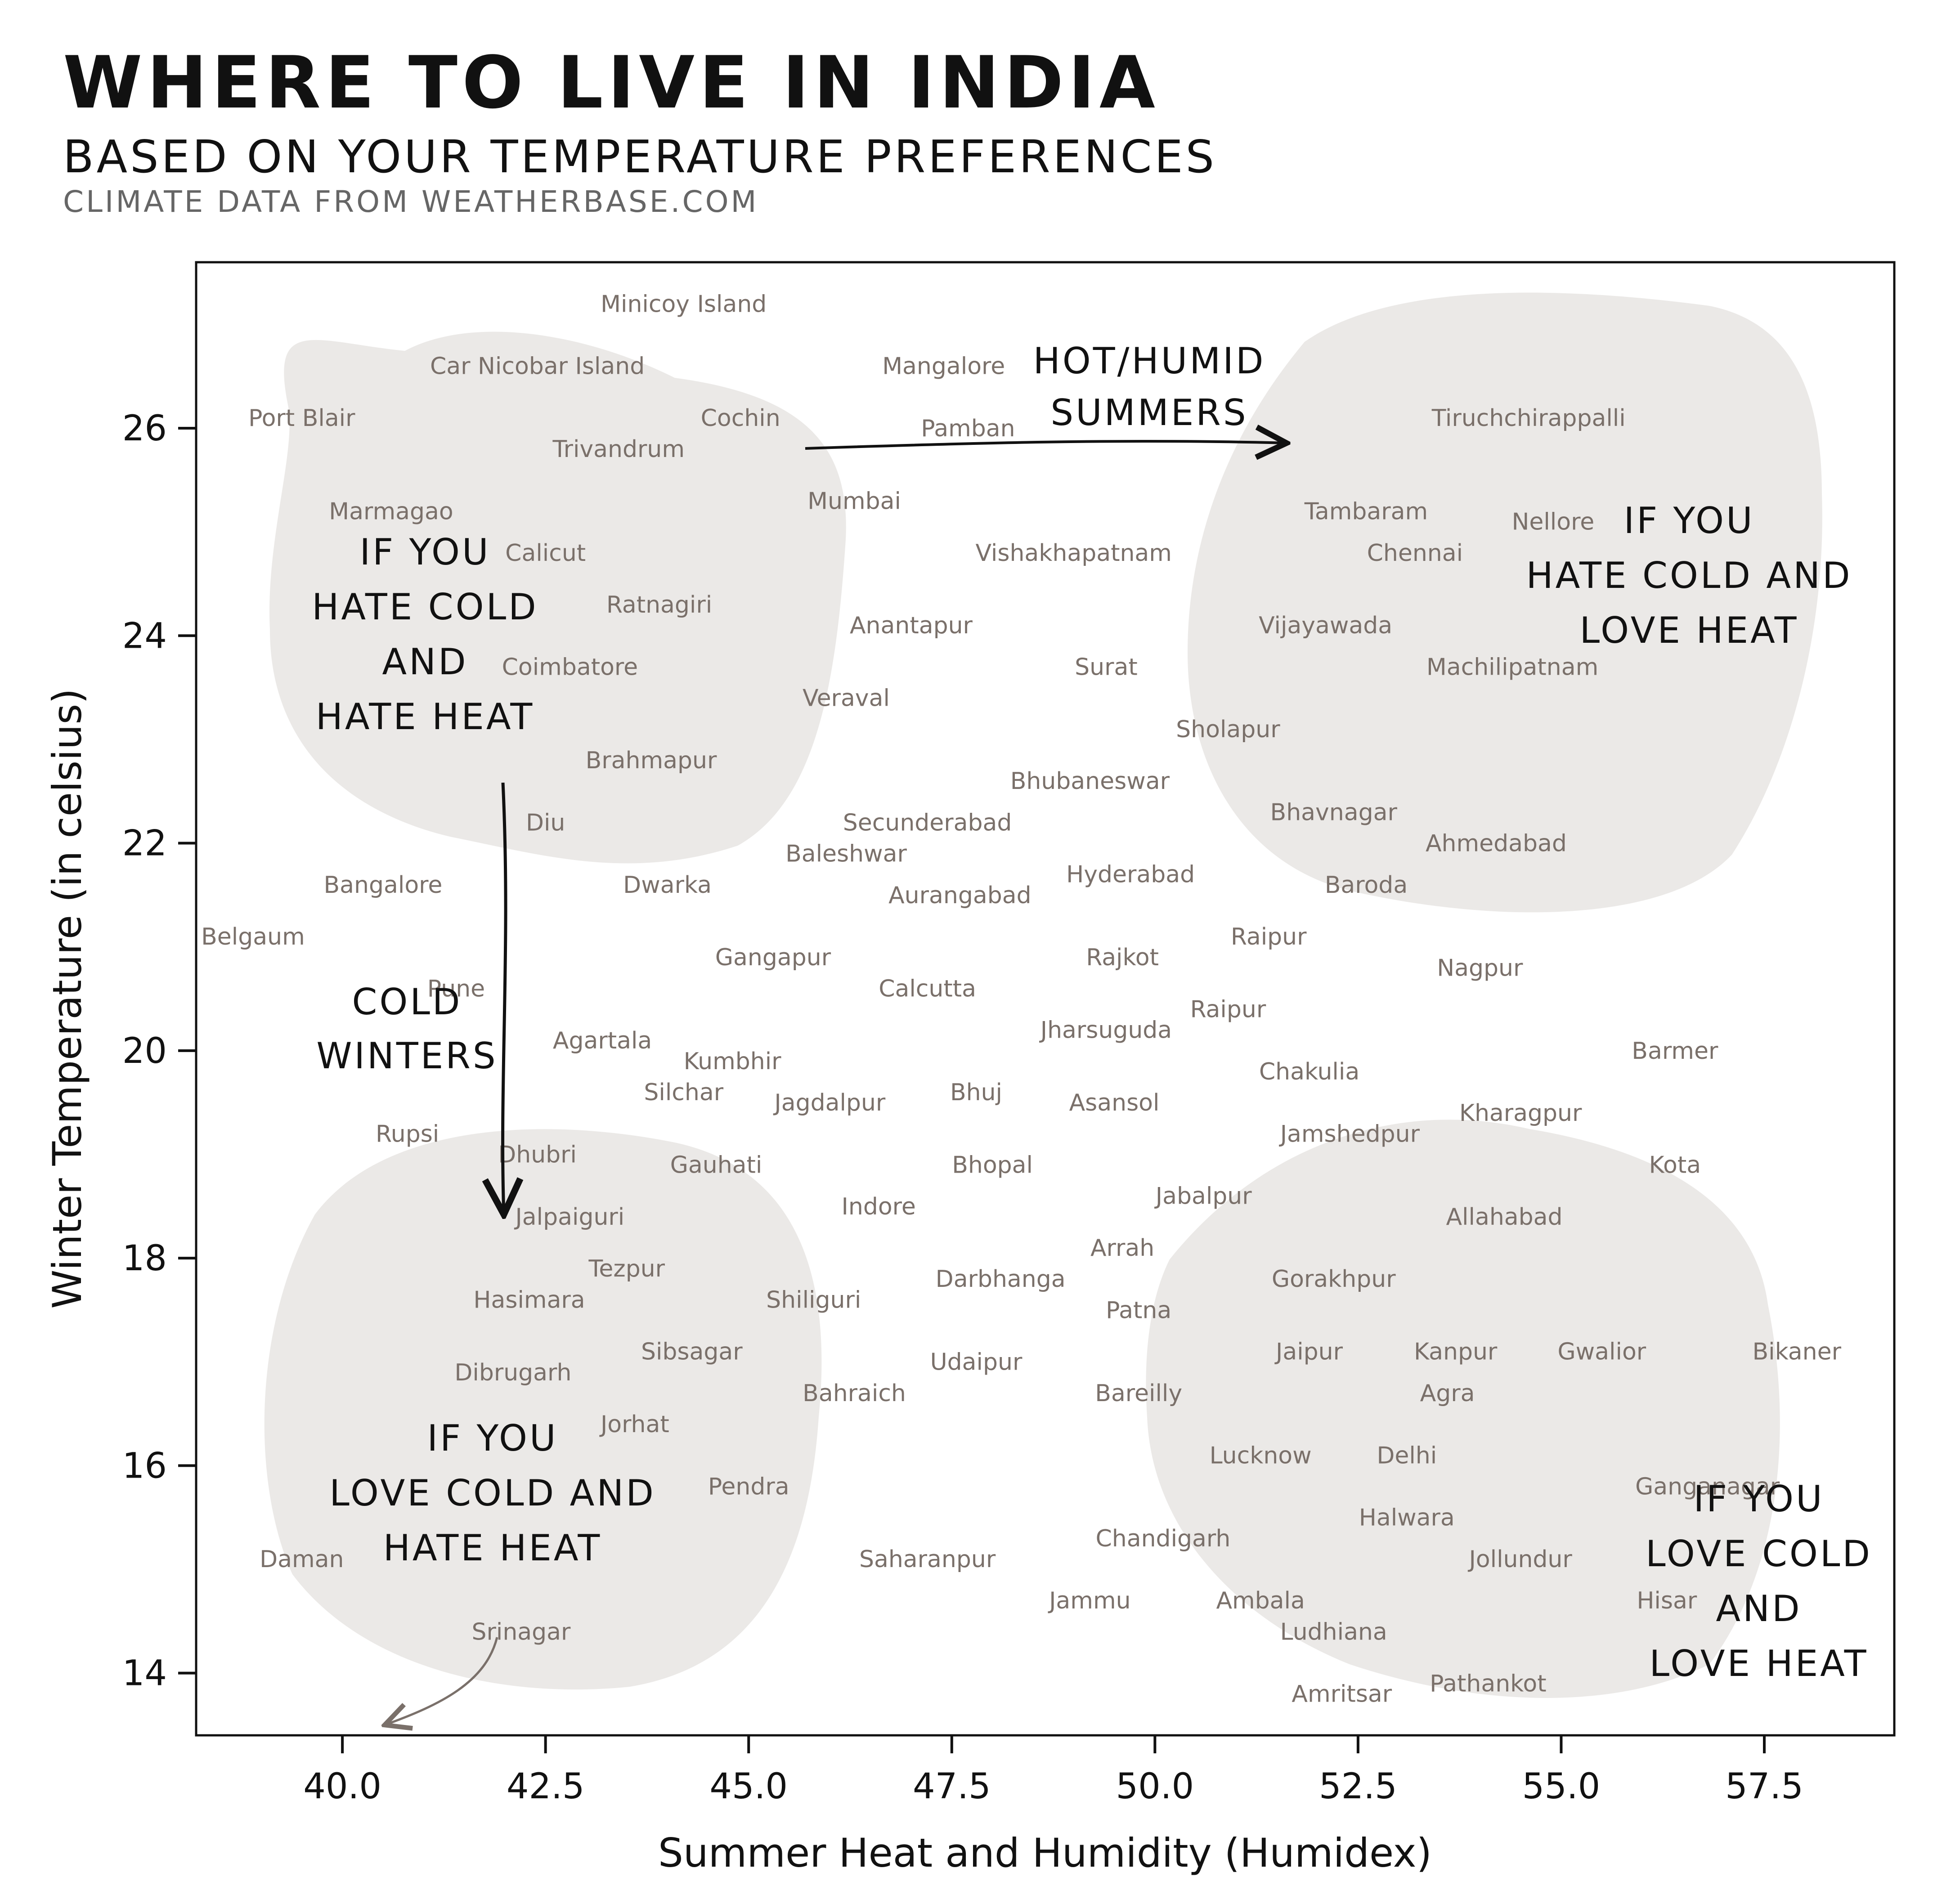 The image size is (1933, 1904). What do you see at coordinates (1689, 521) in the screenshot?
I see `annotation-top-right-line: IF YOU` at bounding box center [1689, 521].